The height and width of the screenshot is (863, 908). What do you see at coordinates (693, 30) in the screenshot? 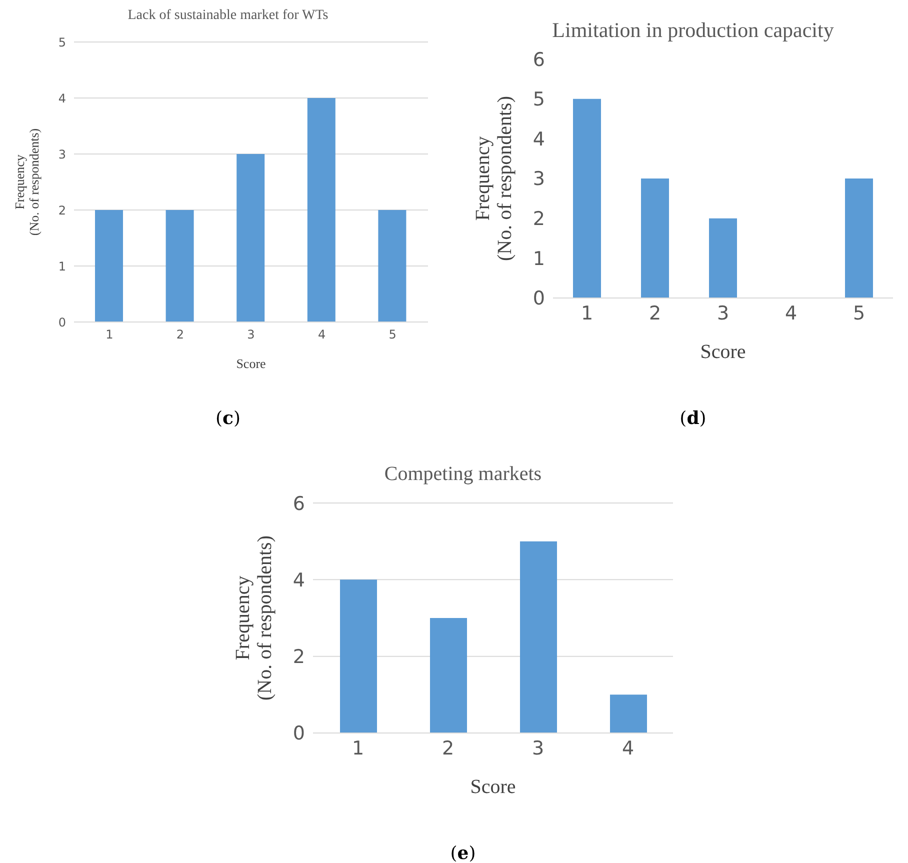
I see `chart-title: Limitation in production capacity` at bounding box center [693, 30].